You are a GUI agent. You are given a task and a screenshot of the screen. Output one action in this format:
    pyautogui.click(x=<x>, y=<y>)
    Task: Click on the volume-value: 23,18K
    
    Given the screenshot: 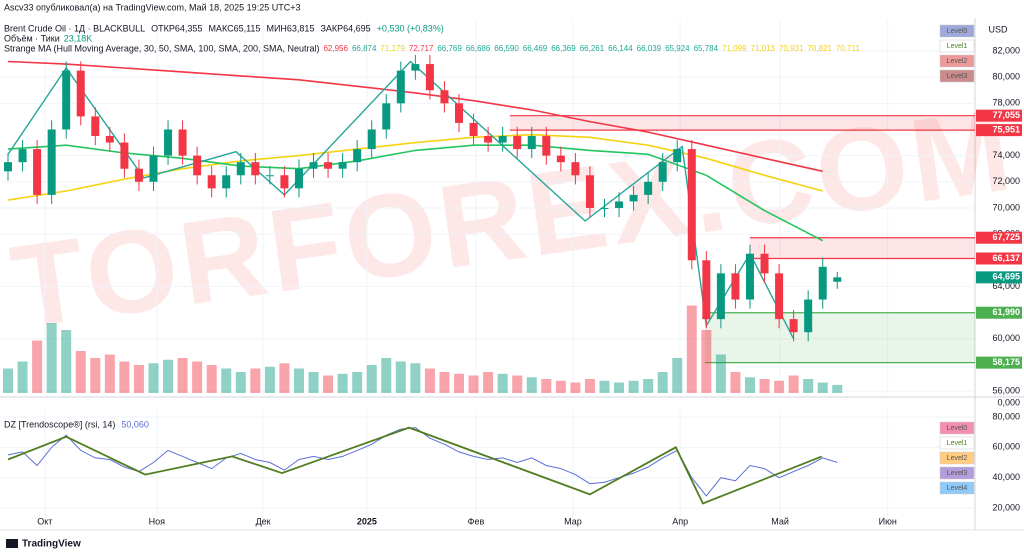 What is the action you would take?
    pyautogui.click(x=78, y=38)
    